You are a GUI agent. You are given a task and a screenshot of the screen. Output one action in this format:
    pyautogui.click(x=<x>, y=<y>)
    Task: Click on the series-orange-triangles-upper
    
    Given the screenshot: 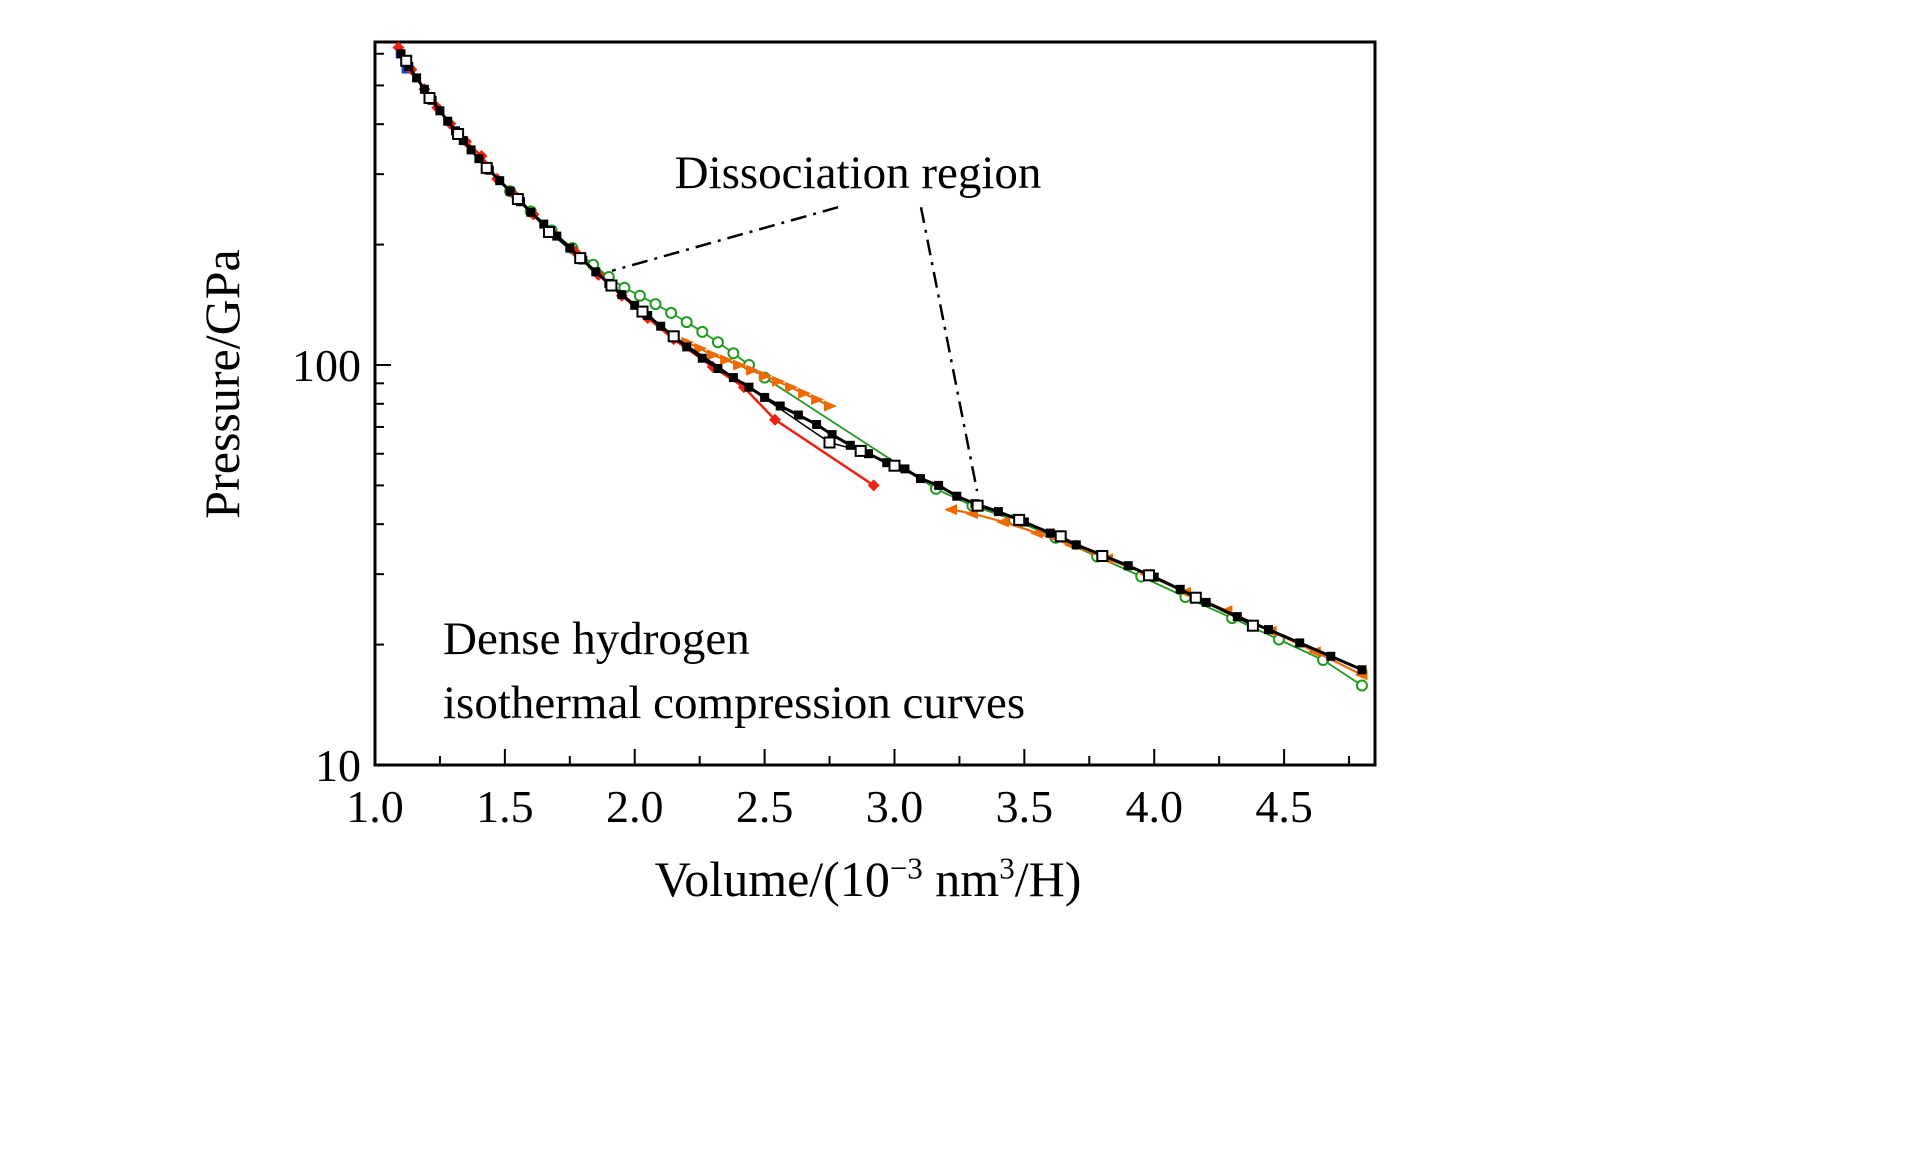 What is the action you would take?
    pyautogui.click(x=759, y=374)
    